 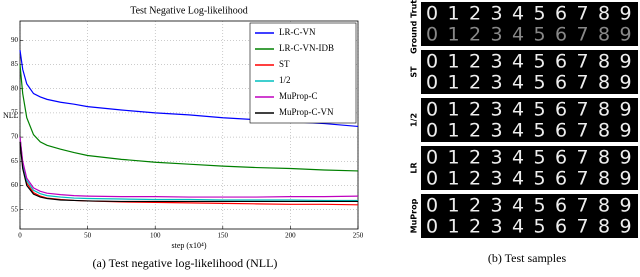 I want to click on y-tick-label: 90, so click(x=15, y=40).